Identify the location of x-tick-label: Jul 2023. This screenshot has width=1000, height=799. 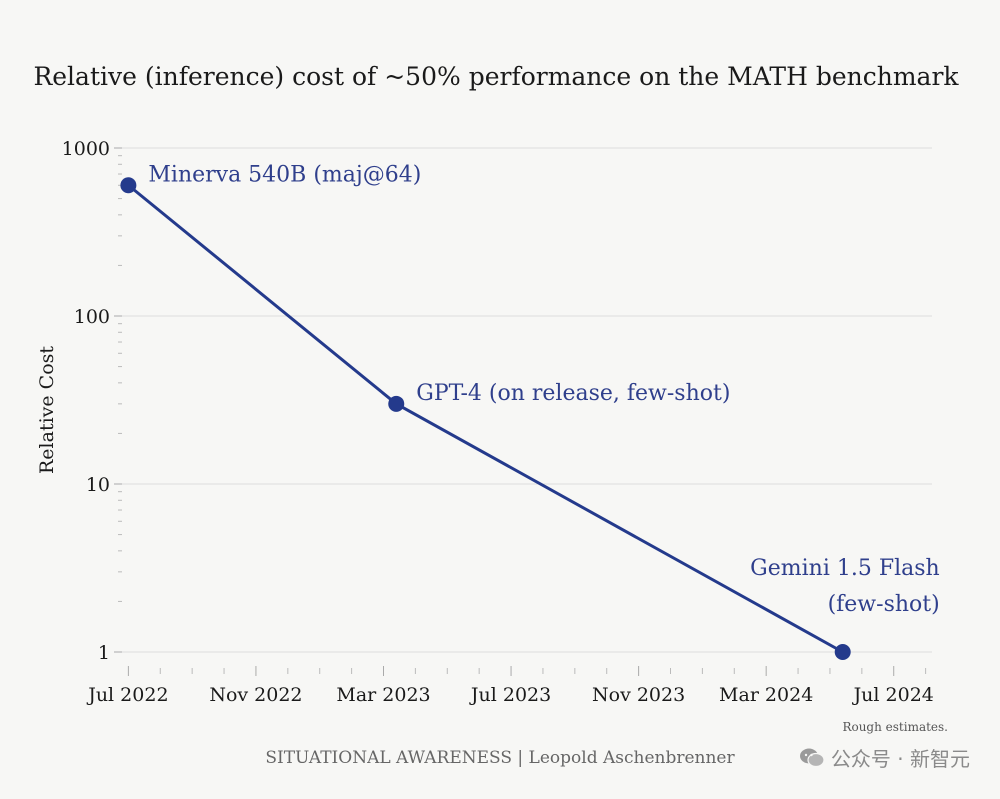
(510, 695).